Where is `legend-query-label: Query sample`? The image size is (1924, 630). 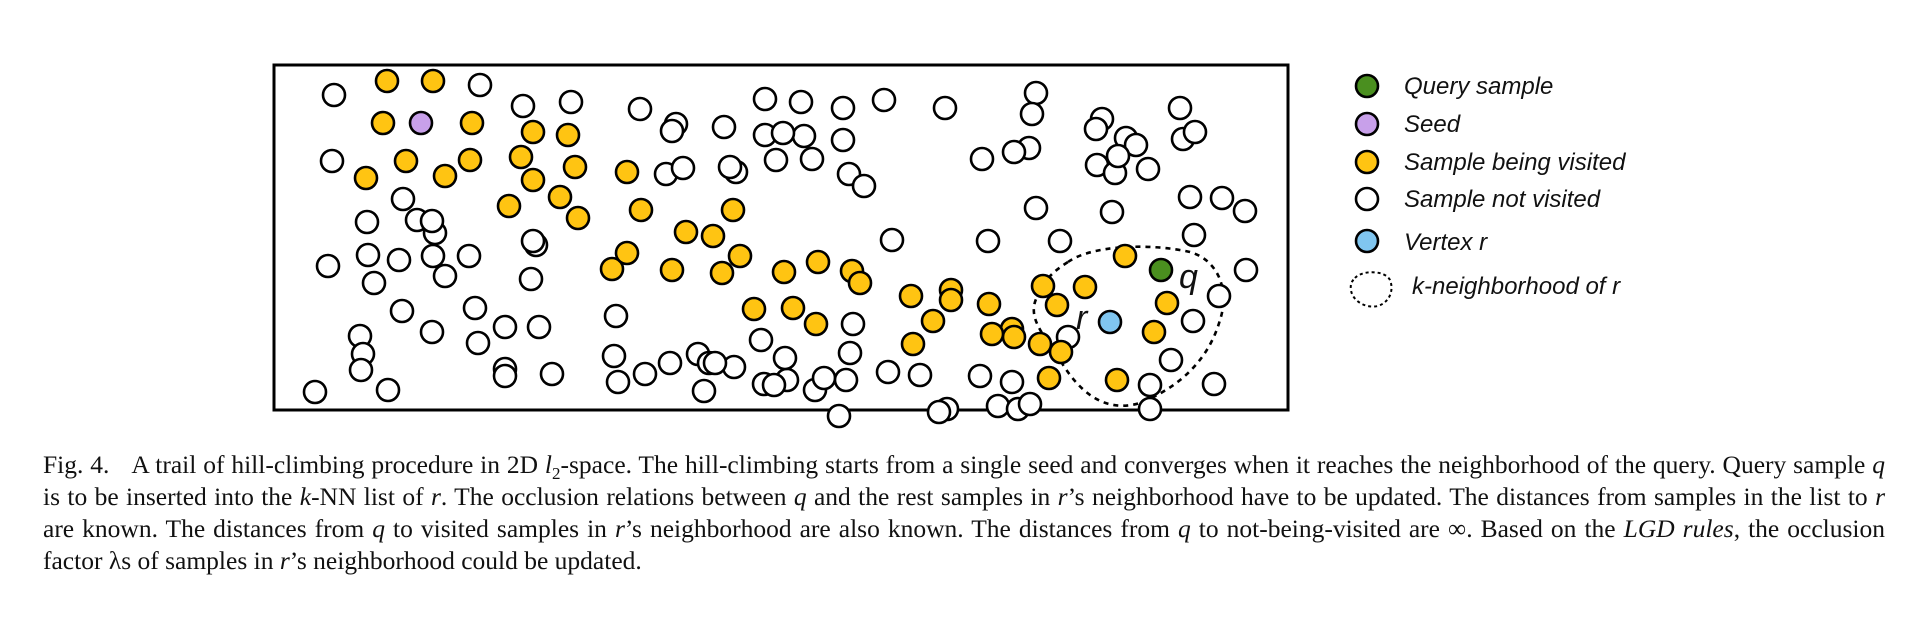
legend-query-label: Query sample is located at coordinates (1478, 86).